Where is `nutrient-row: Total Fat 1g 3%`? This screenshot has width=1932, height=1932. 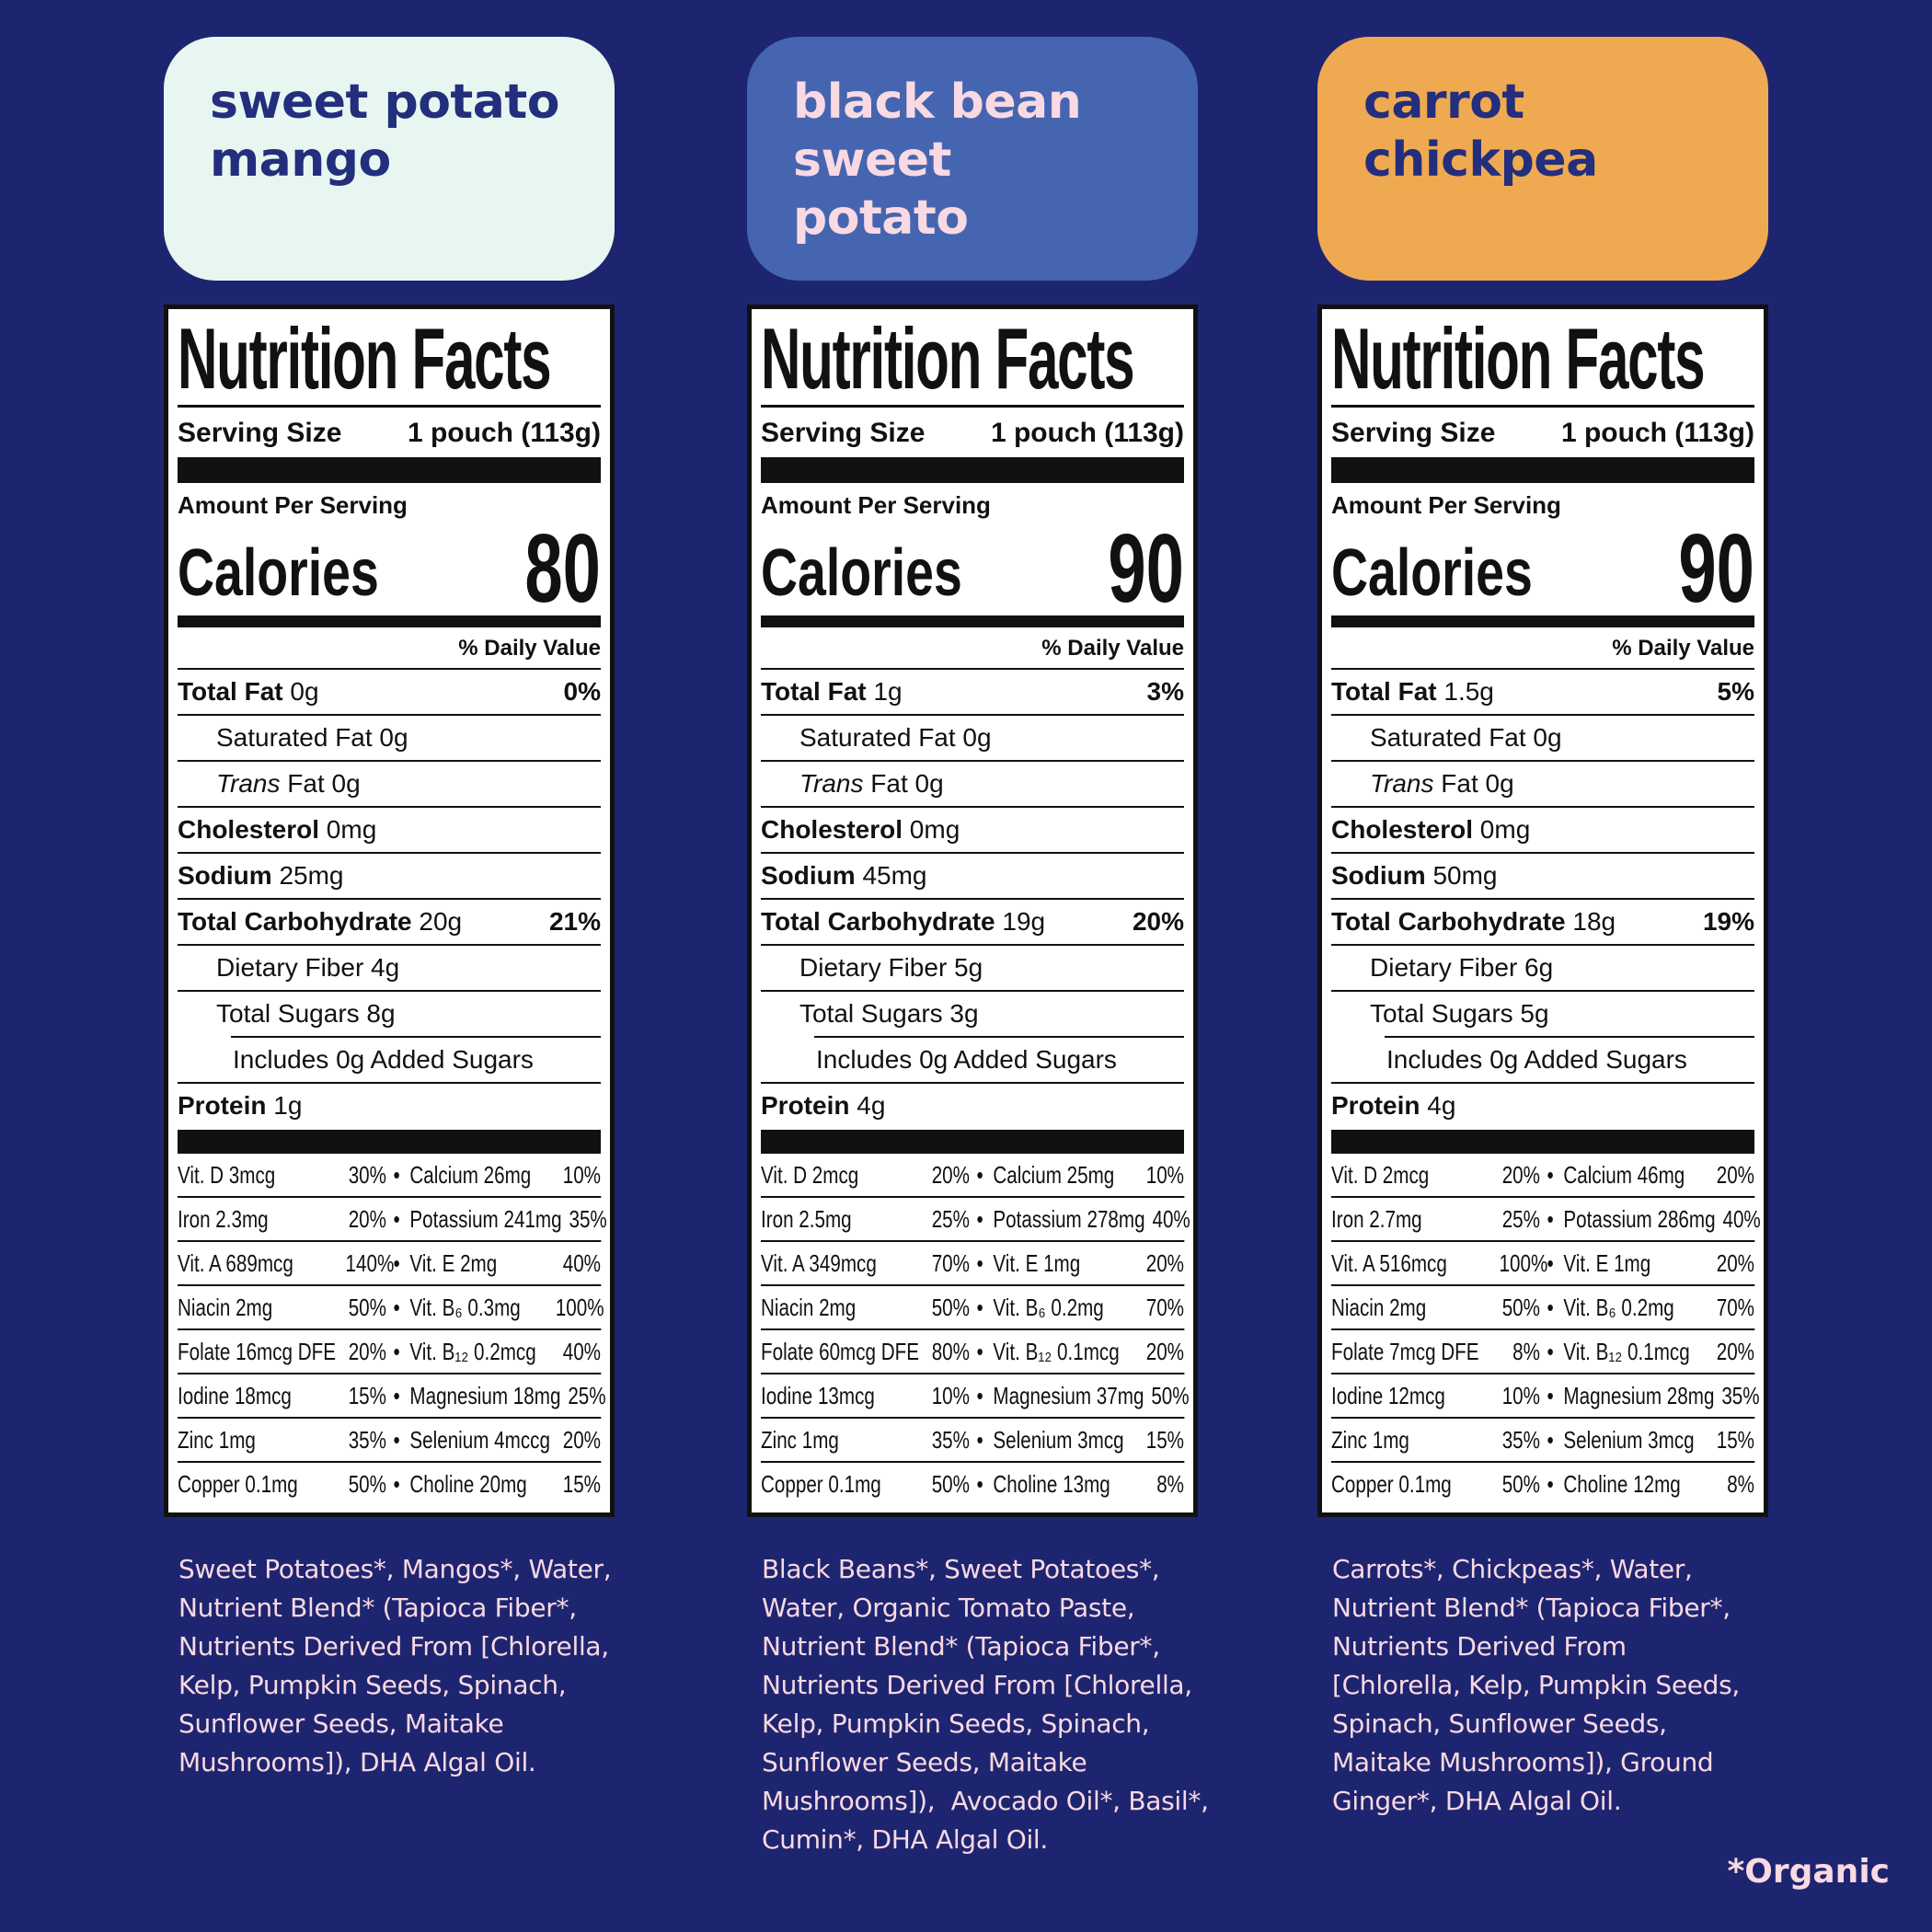
nutrient-row: Total Fat 1g 3% is located at coordinates (972, 691).